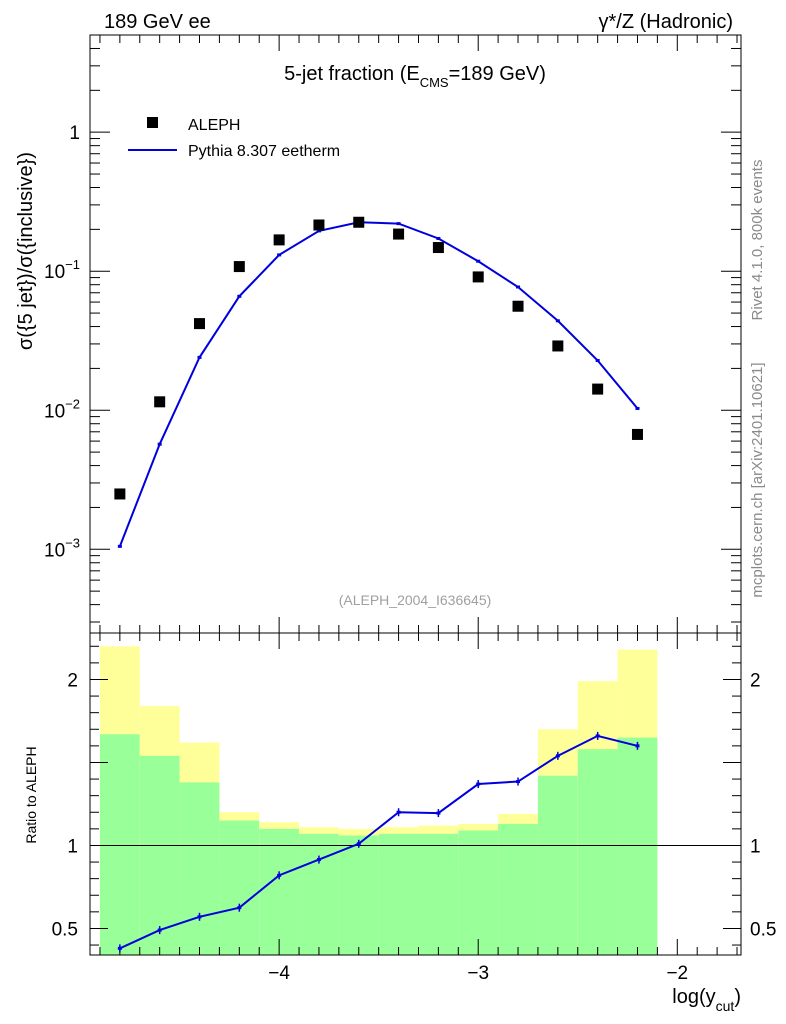  I want to click on analysis-watermark: (ALEPH_2004_I636645), so click(415, 600).